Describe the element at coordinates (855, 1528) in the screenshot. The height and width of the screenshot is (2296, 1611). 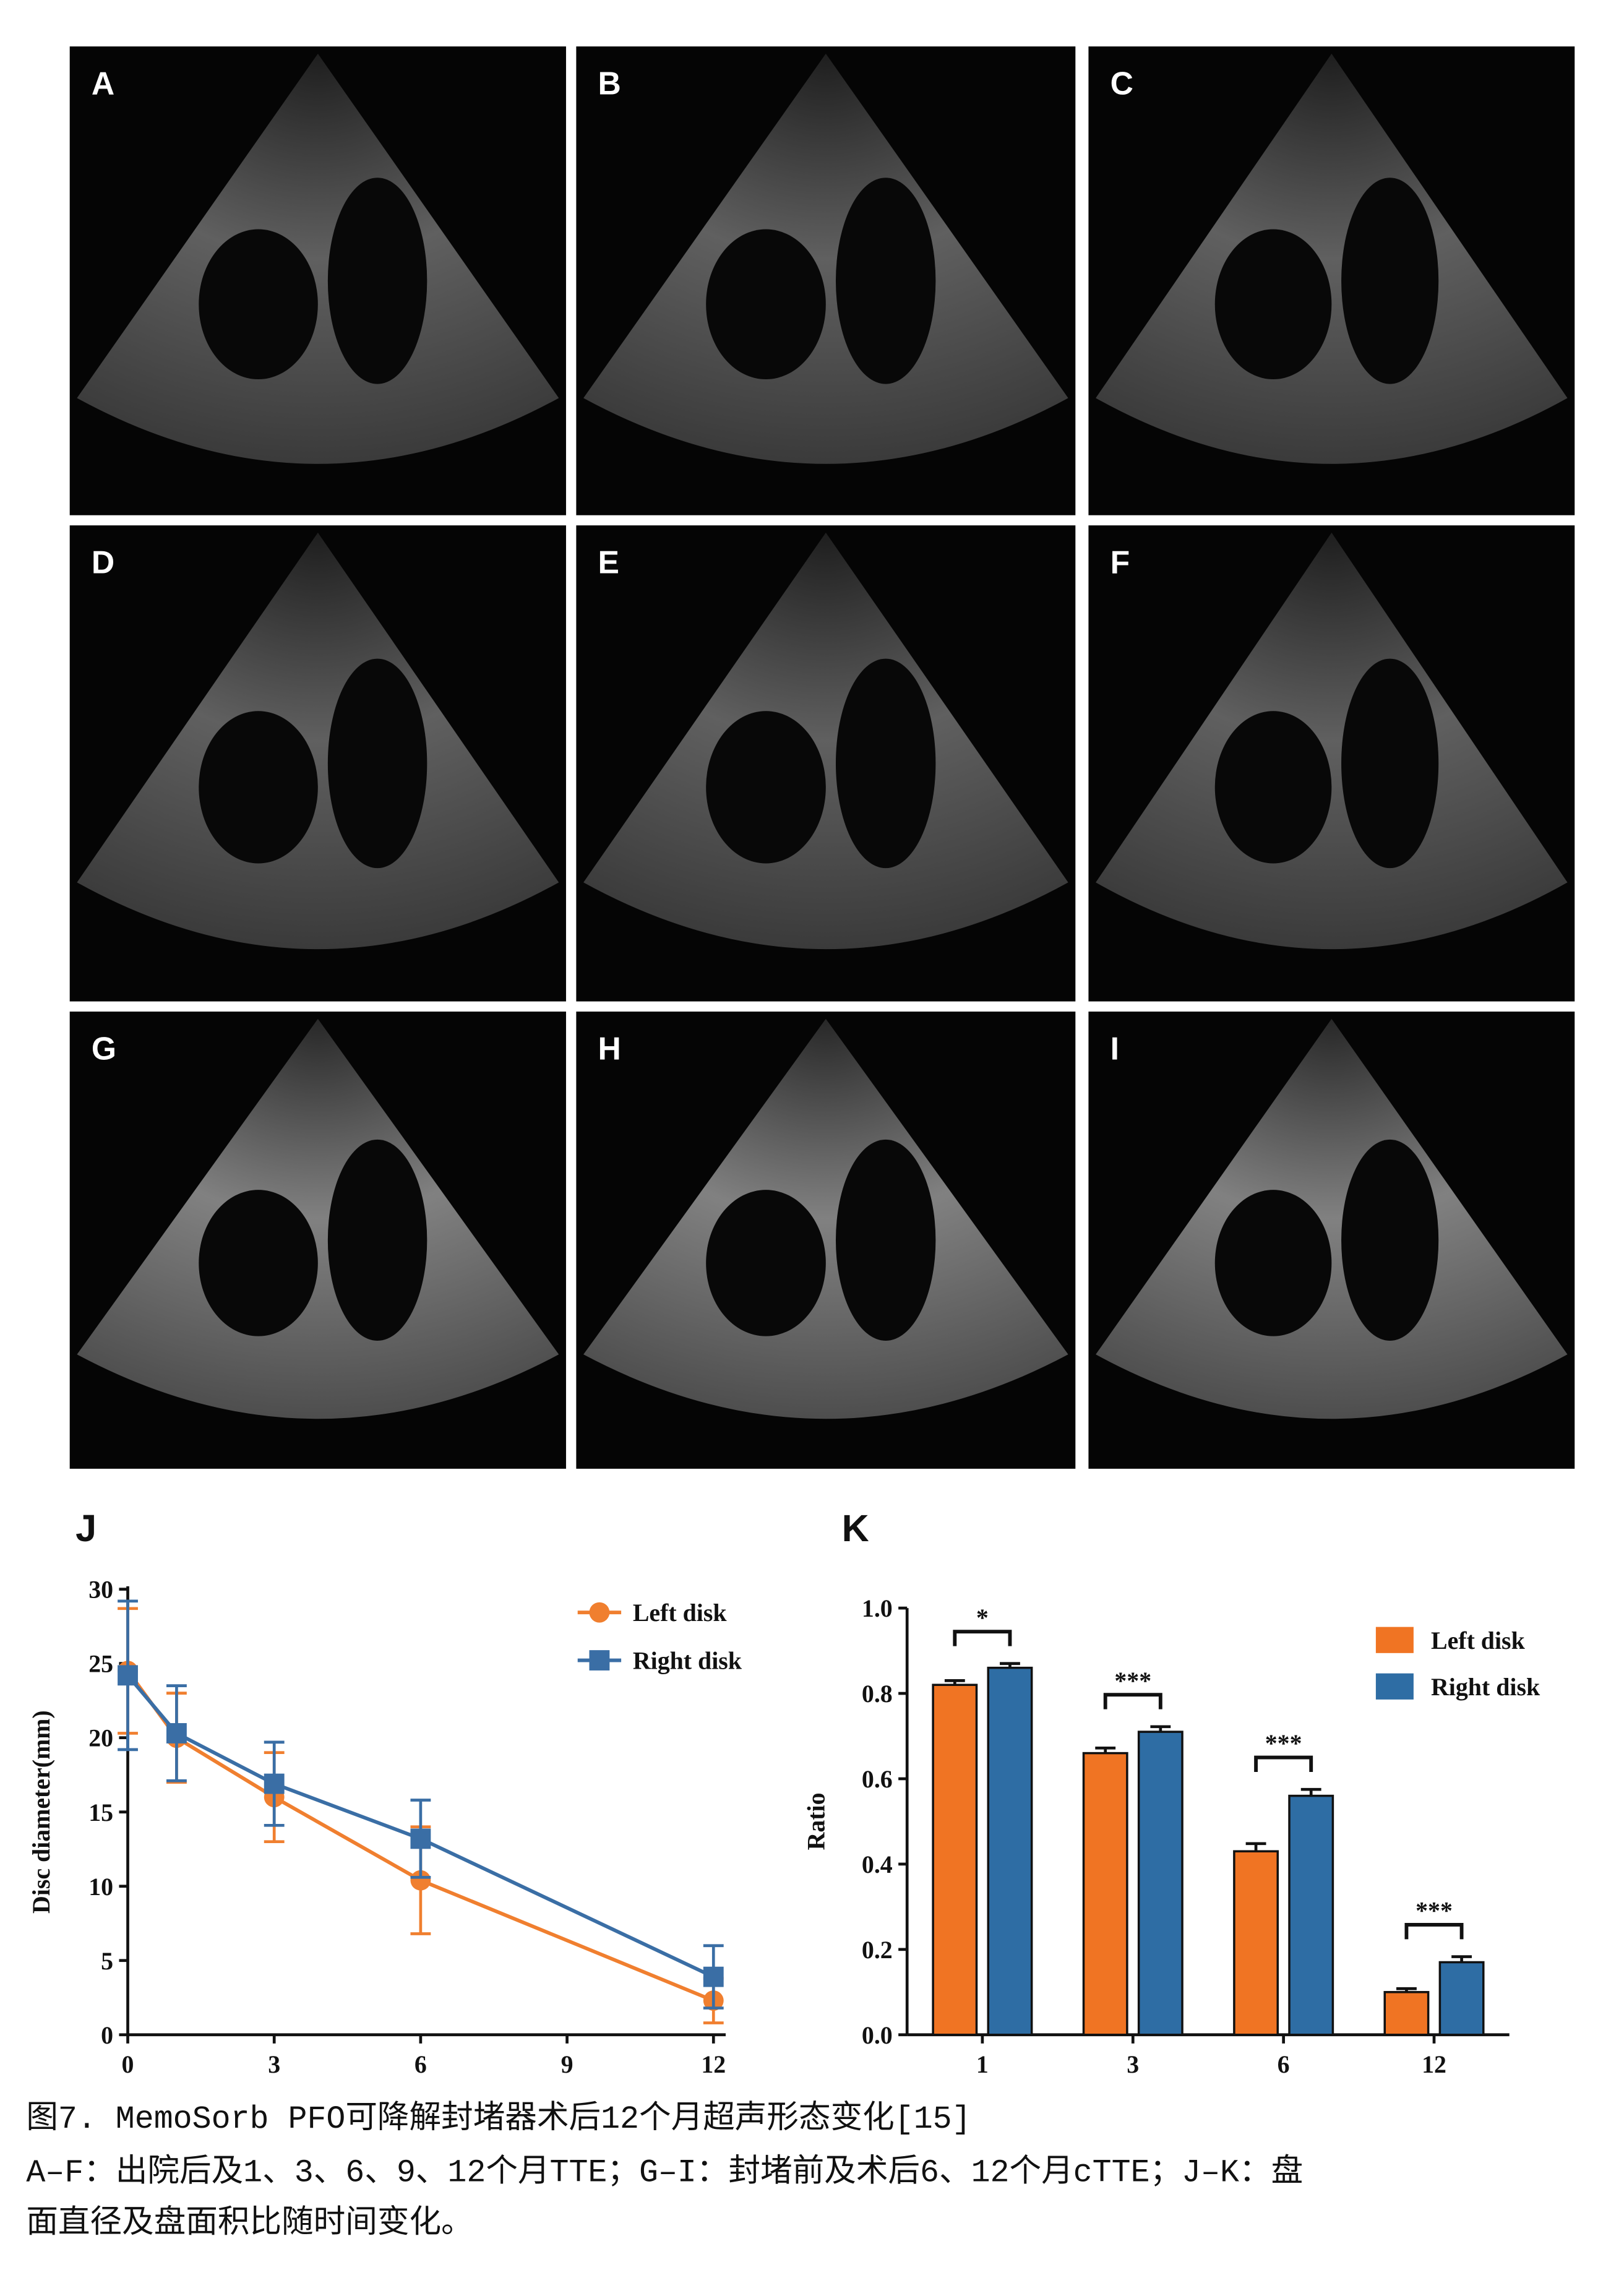
I see `chart-title: K` at that location.